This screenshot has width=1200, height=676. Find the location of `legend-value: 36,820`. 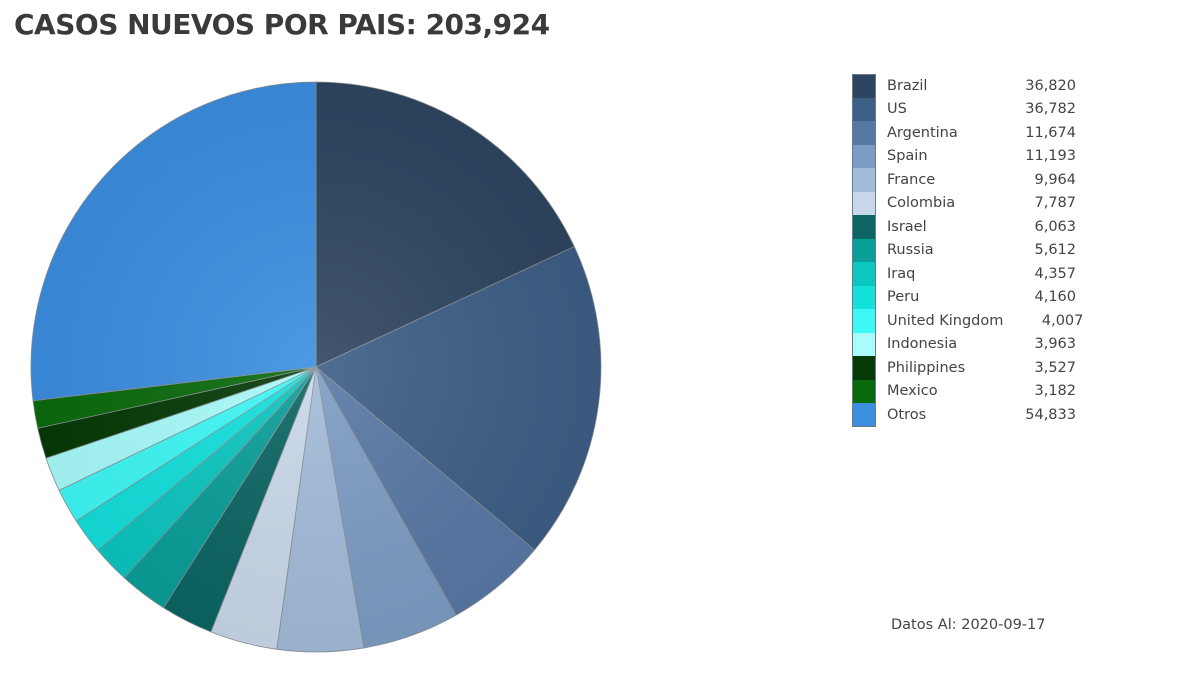

legend-value: 36,820 is located at coordinates (1050, 85).